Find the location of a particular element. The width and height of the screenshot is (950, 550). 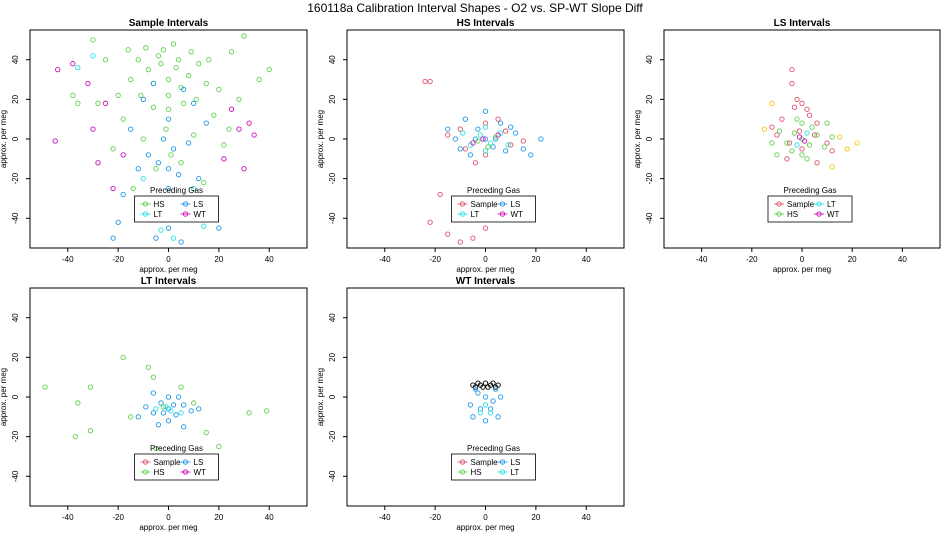

panel-title: HS Intervals is located at coordinates (486, 23).